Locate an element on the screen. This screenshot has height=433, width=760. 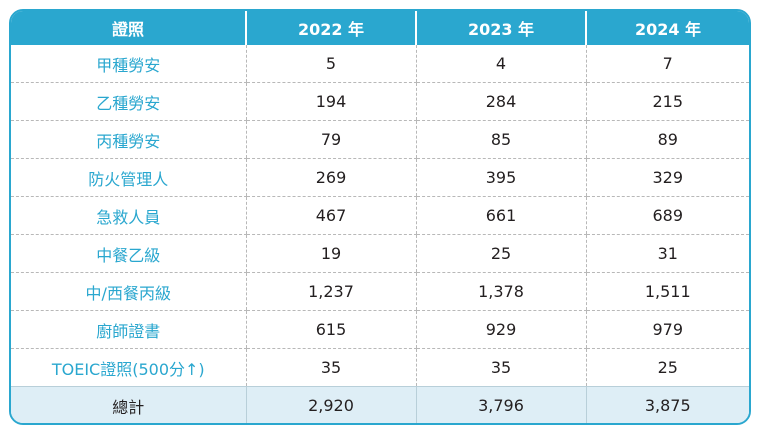
row-label: TOEIC證照(500分↑) is located at coordinates (128, 367).